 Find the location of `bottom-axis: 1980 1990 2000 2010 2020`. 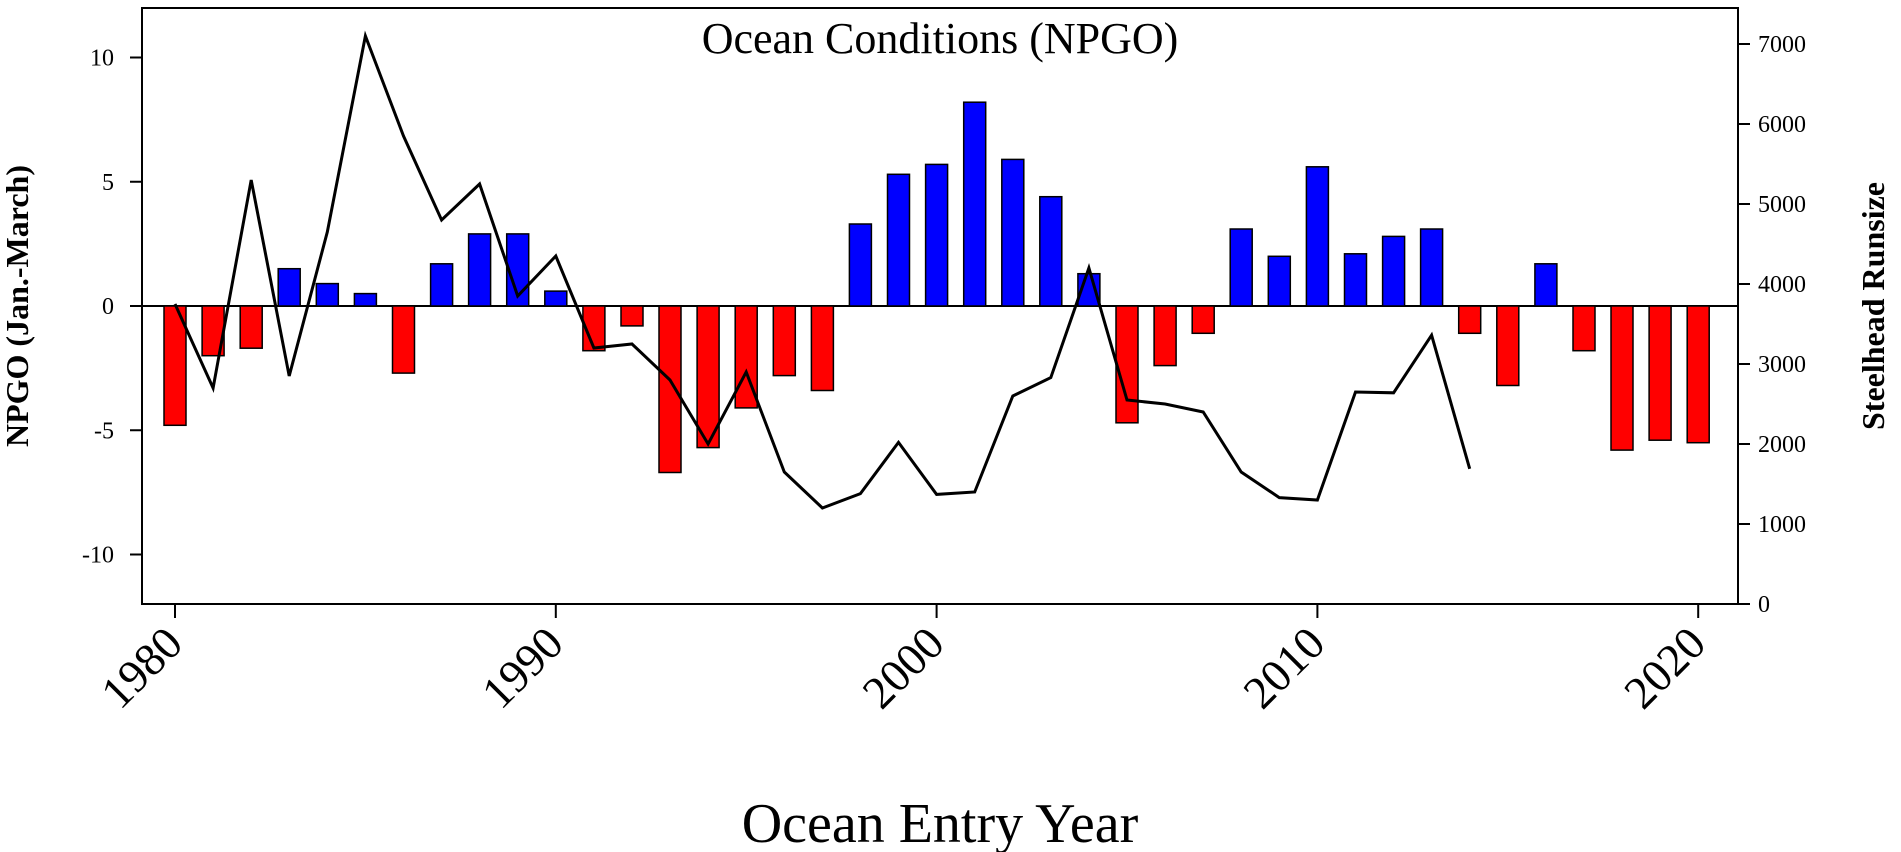

bottom-axis: 1980 1990 2000 2010 2020 is located at coordinates (903, 661).